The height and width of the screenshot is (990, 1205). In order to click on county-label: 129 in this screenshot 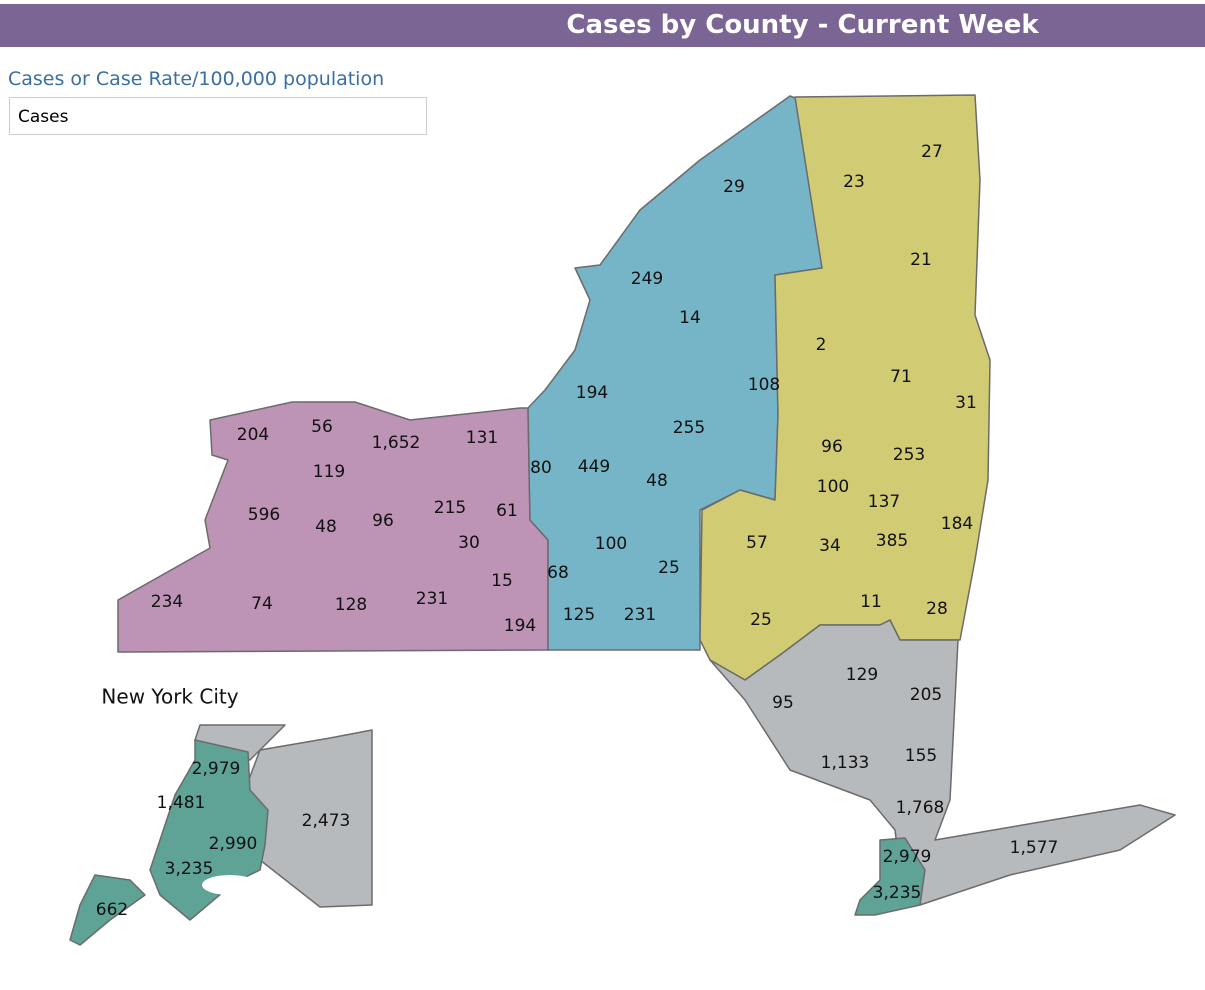, I will do `click(862, 675)`.